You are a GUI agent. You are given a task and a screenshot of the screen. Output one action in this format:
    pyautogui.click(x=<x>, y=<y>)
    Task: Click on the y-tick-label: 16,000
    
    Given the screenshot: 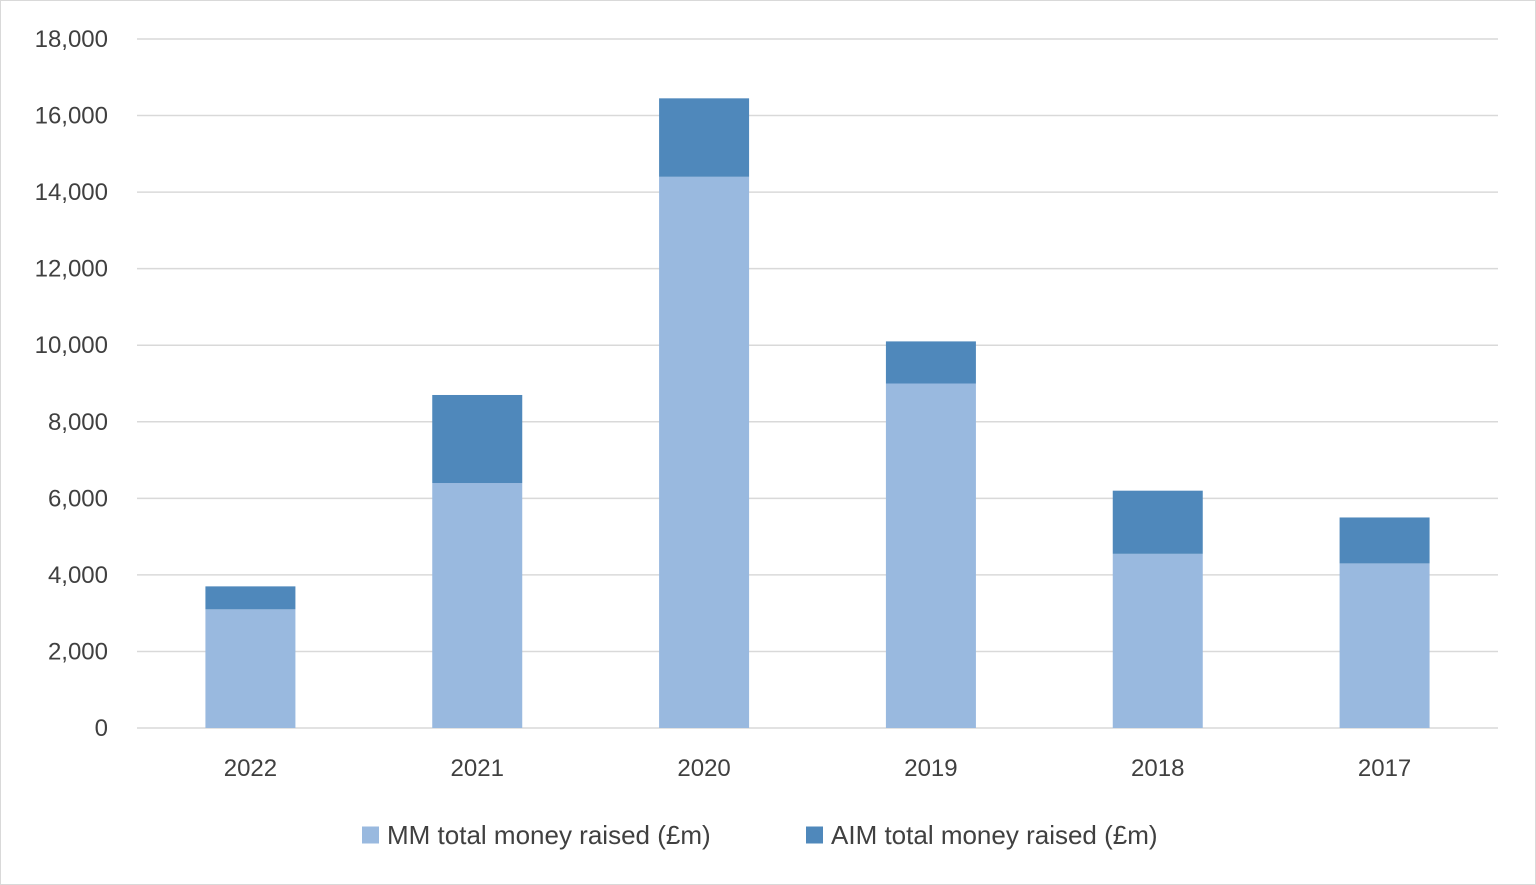 What is the action you would take?
    pyautogui.click(x=71, y=116)
    